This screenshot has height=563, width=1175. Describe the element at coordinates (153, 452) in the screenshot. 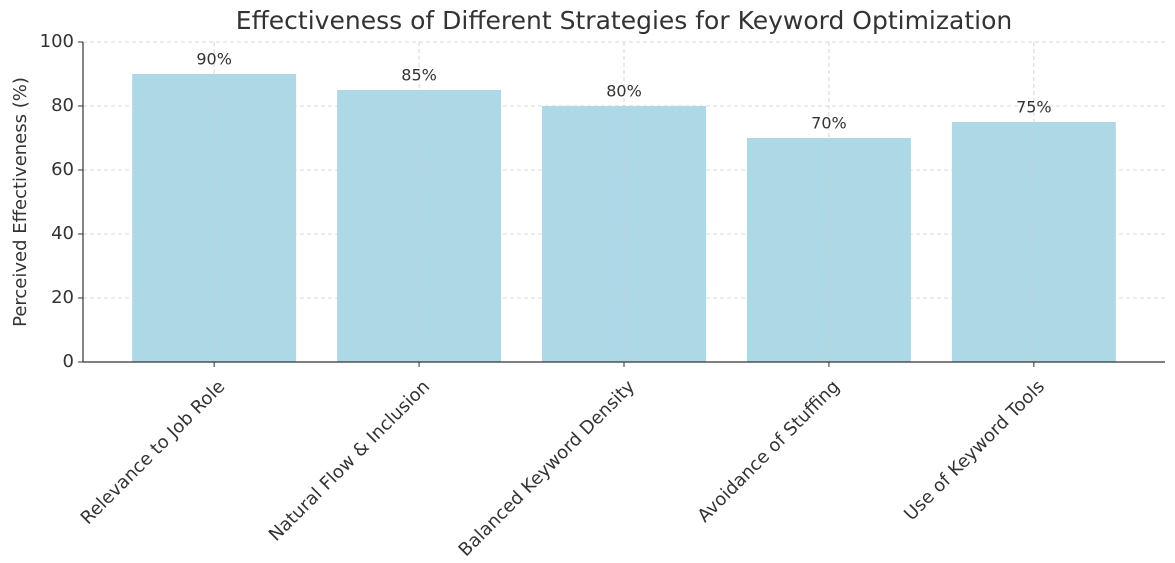

I see `x-tick-label: Relevance to Job Role` at that location.